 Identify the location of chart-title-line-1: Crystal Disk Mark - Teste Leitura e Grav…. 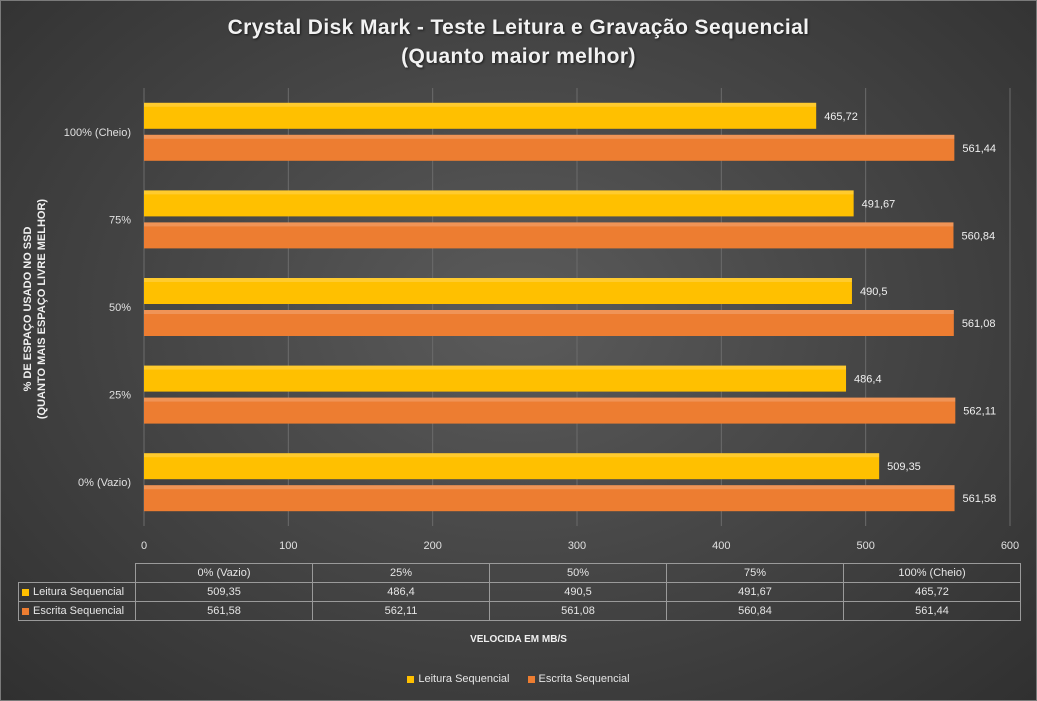
(518, 27).